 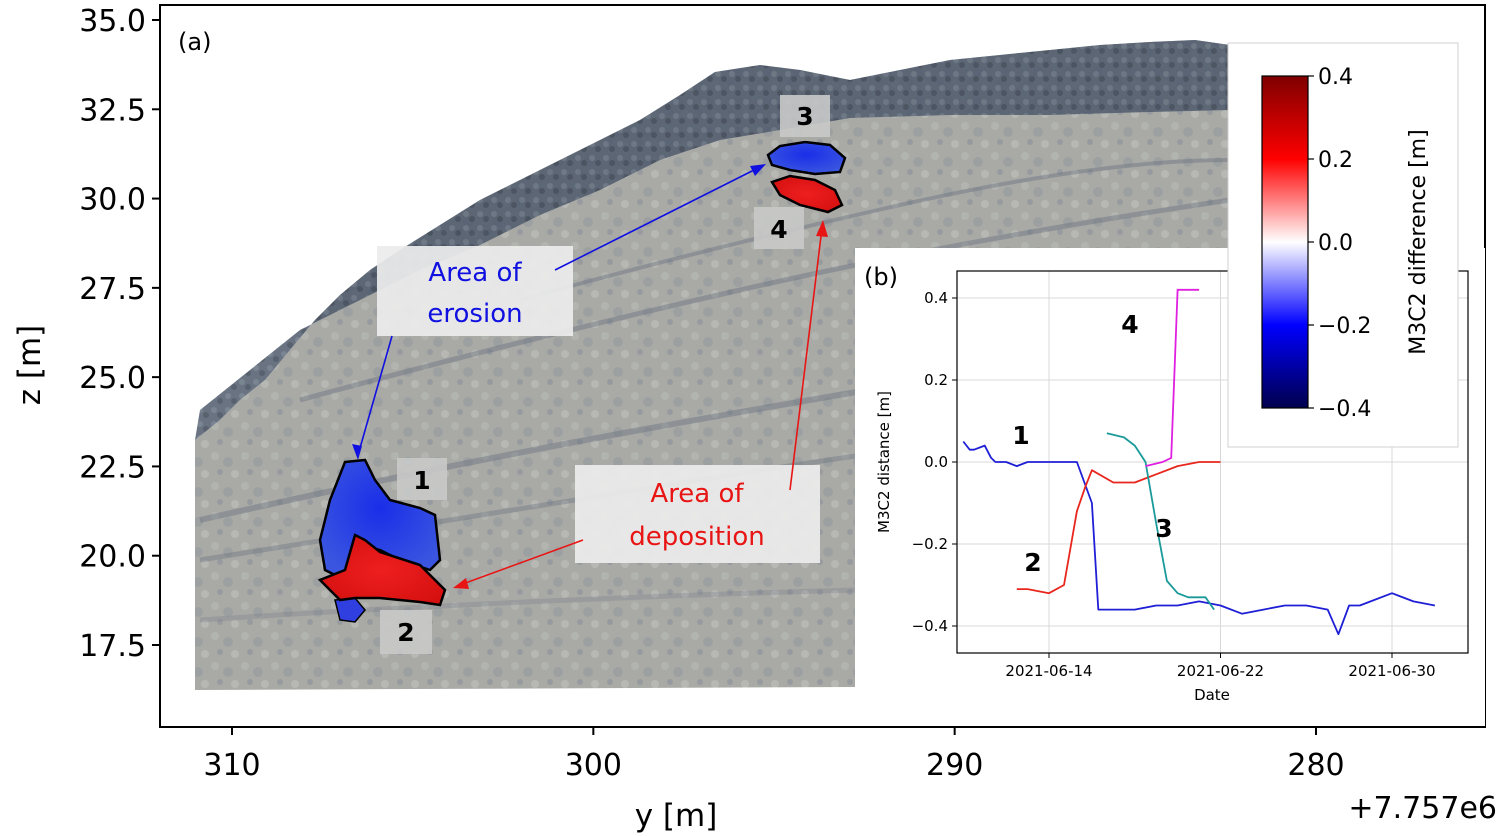 What do you see at coordinates (1212, 695) in the screenshot?
I see `panel-b-x-axis-title: Date` at bounding box center [1212, 695].